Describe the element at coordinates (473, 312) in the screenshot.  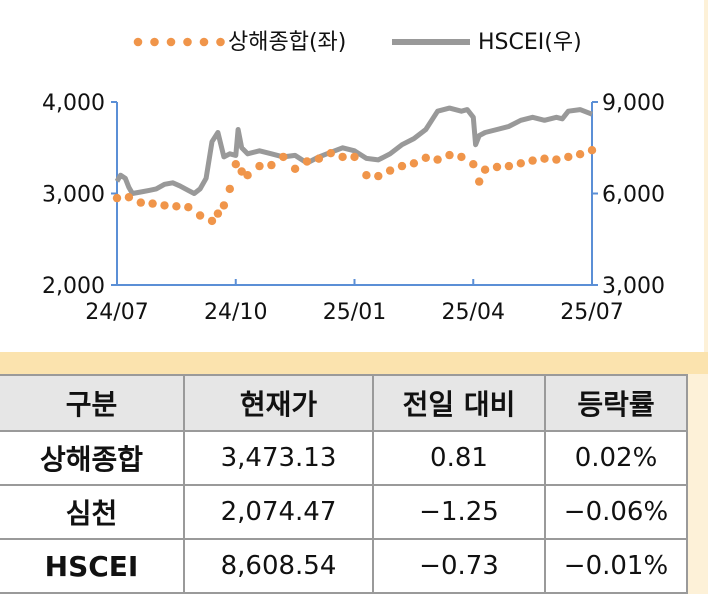
I see `x-axis-tick-label: 25/04` at that location.